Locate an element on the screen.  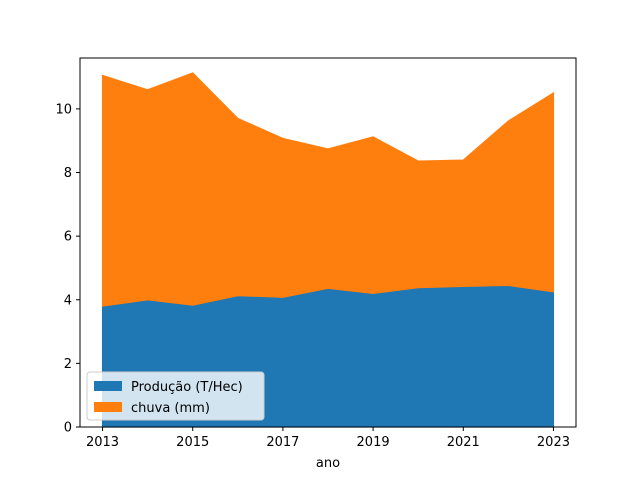
legend-box is located at coordinates (175, 396).